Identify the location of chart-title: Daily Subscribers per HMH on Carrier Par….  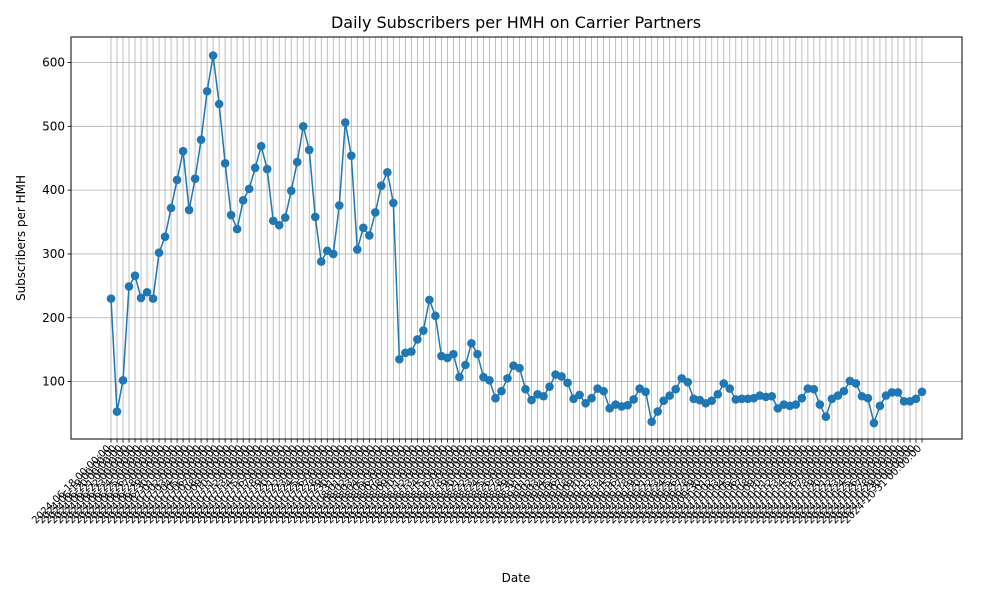
(516, 22).